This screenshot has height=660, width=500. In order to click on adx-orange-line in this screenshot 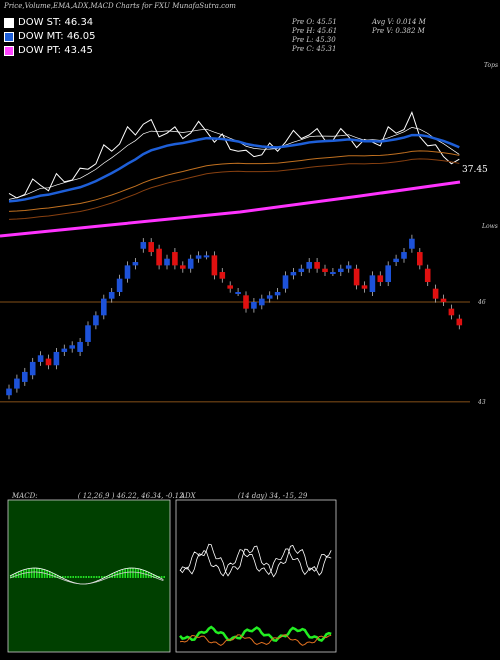, I will do `click(255, 640)`.